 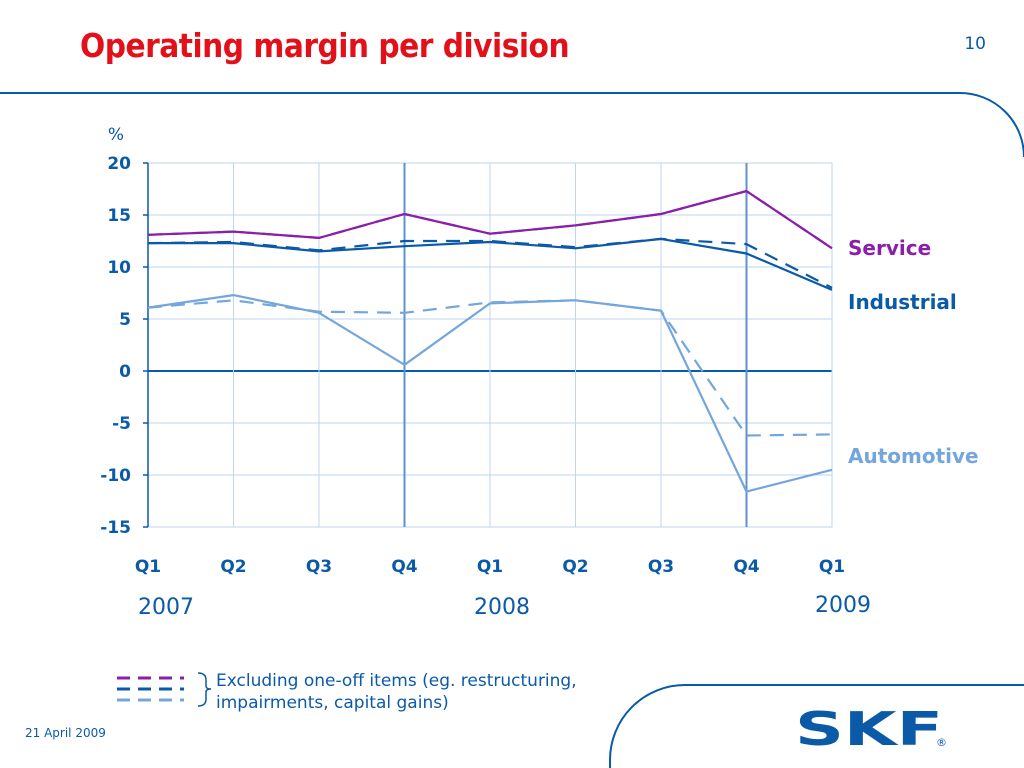 What do you see at coordinates (125, 372) in the screenshot?
I see `y-tick-label: 0` at bounding box center [125, 372].